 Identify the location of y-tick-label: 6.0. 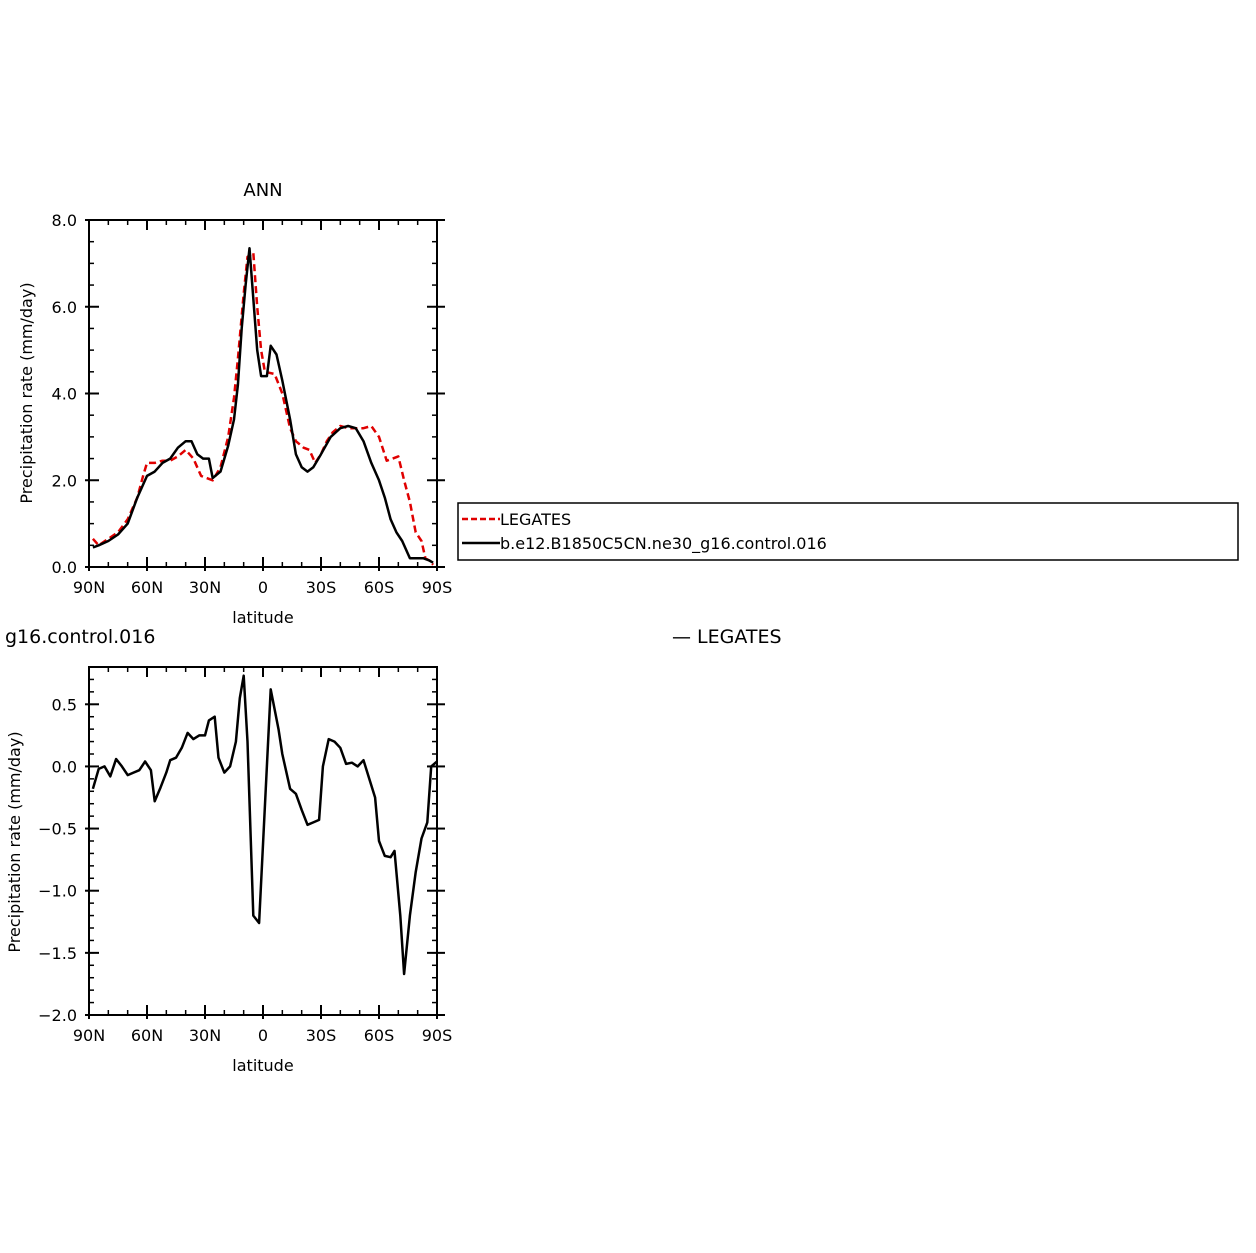
(64, 307).